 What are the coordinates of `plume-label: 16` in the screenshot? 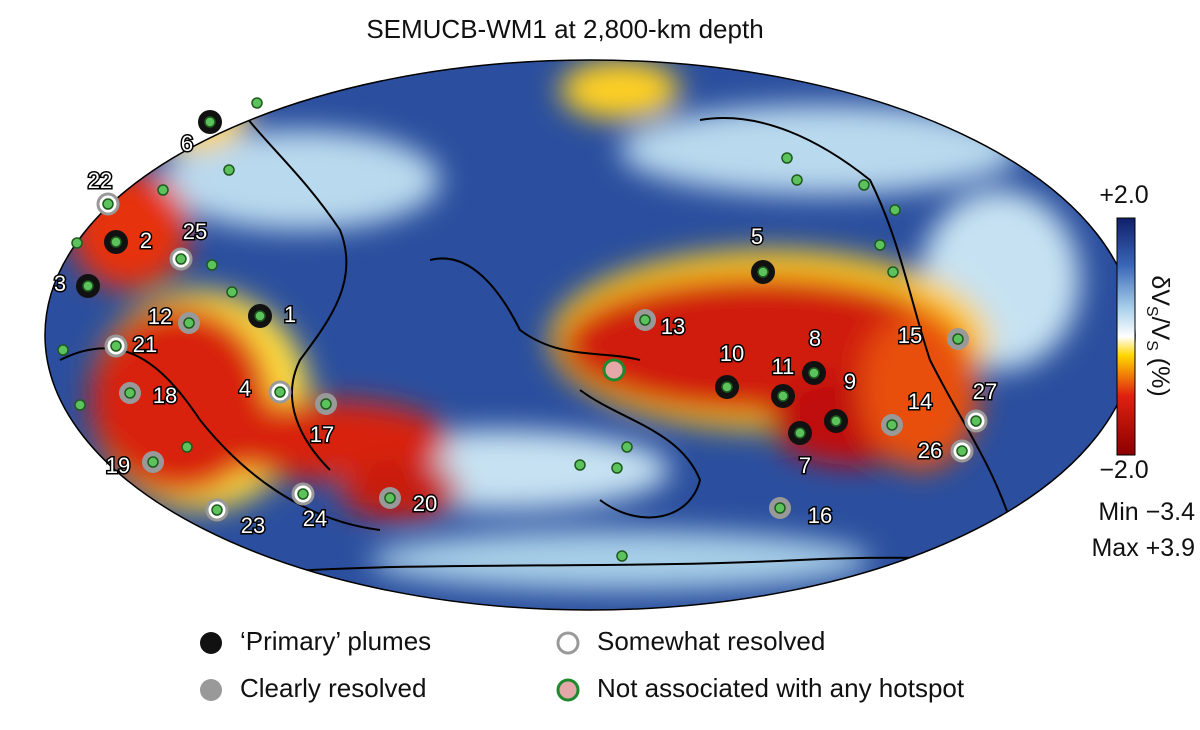 It's located at (820, 515).